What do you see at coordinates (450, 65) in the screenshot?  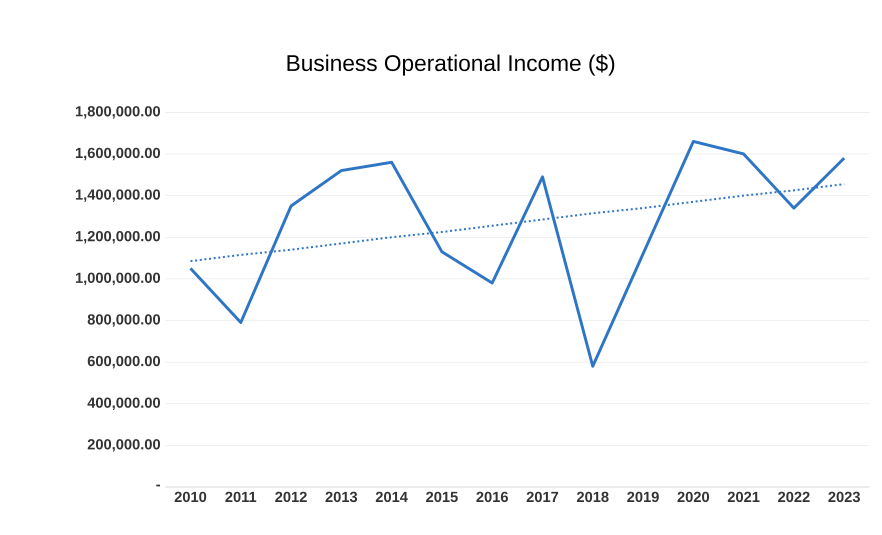 I see `chart-title: Business Operational Income ($)` at bounding box center [450, 65].